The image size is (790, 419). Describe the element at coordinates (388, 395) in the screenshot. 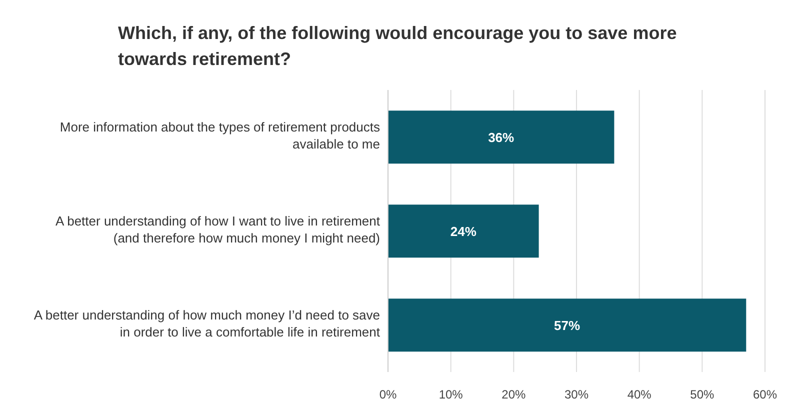

I see `x-tick-label: 0%` at that location.